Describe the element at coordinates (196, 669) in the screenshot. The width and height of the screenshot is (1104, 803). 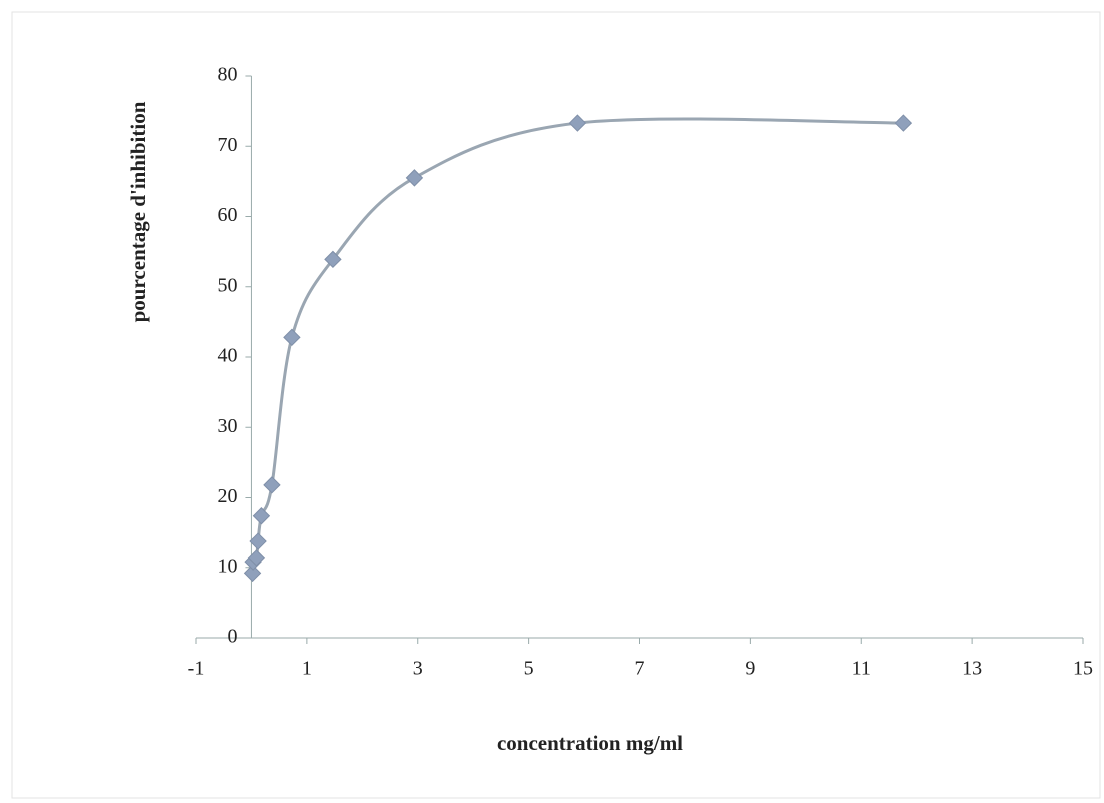
I see `x-tick-label: -1` at that location.